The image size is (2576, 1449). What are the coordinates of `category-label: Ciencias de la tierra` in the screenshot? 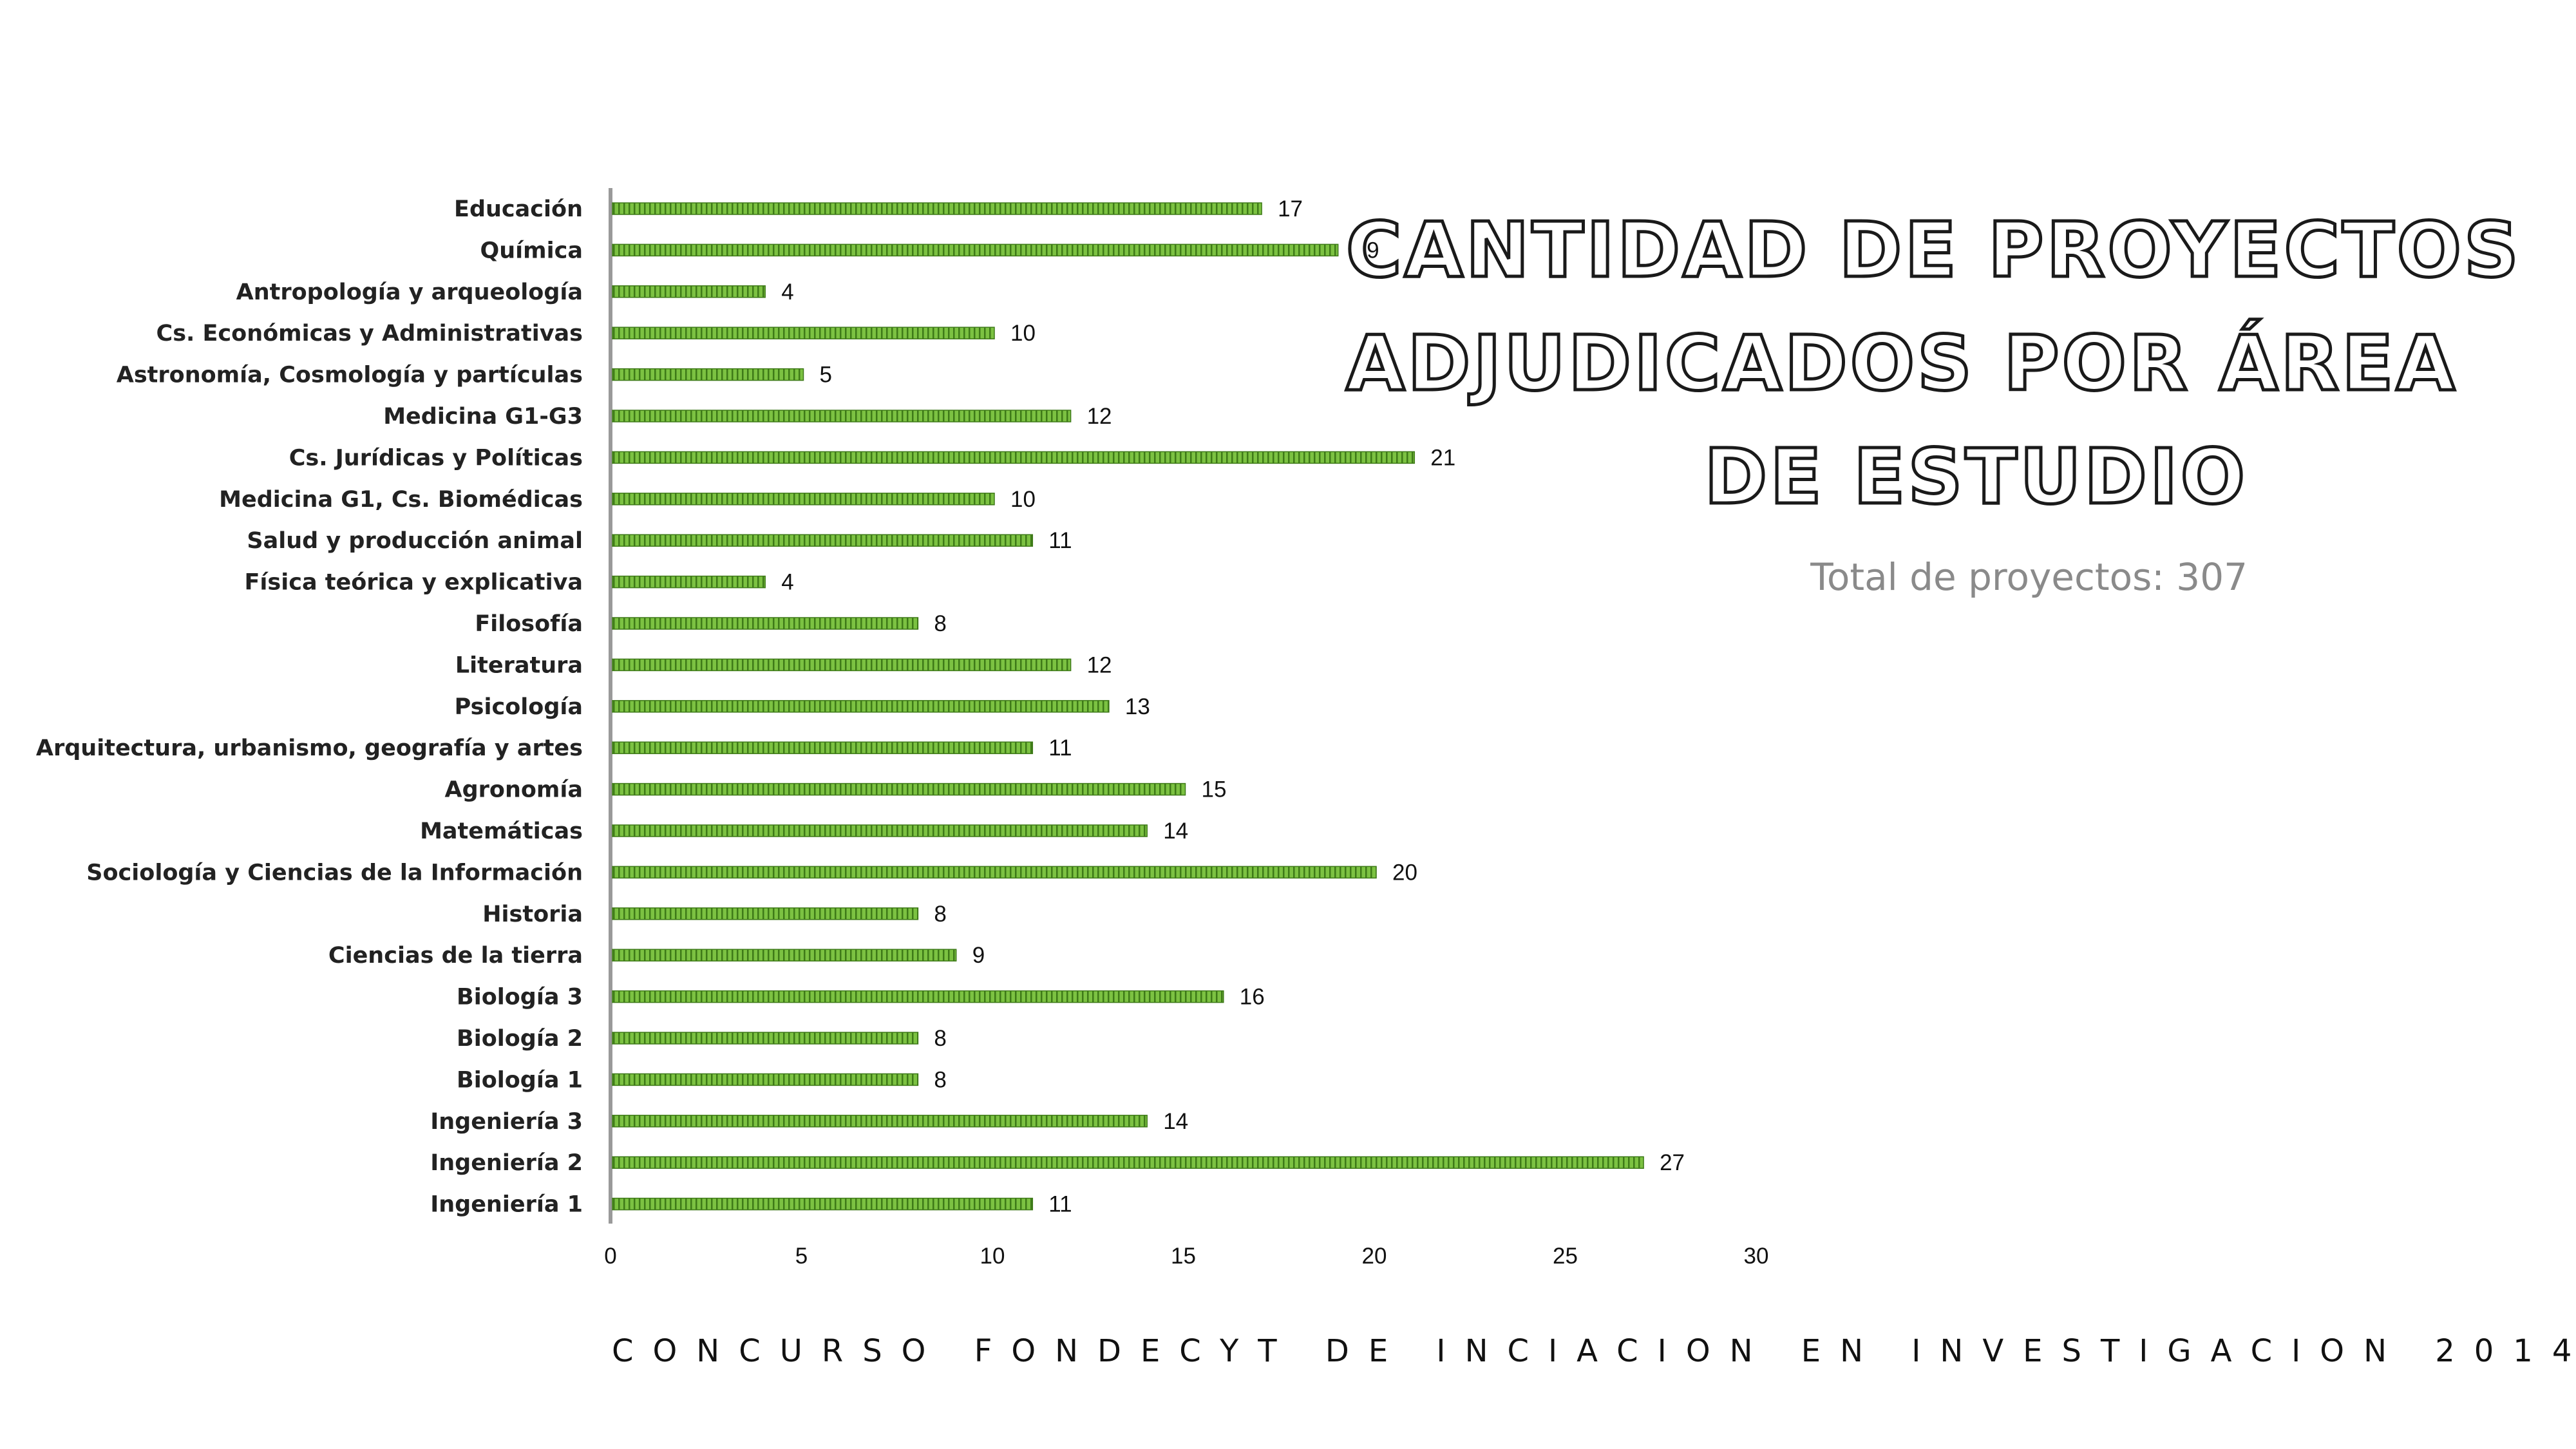 It's located at (455, 956).